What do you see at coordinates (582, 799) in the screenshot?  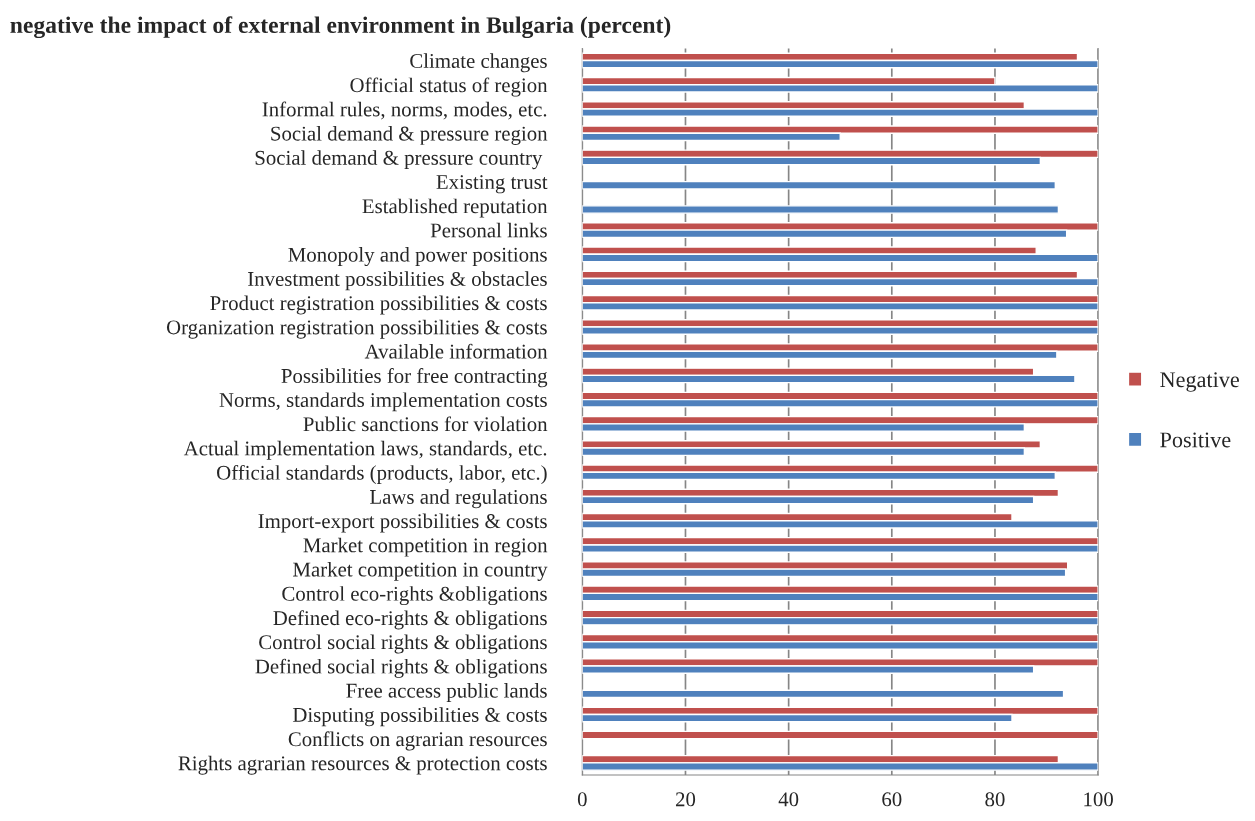 I see `x-tick-label: 0` at bounding box center [582, 799].